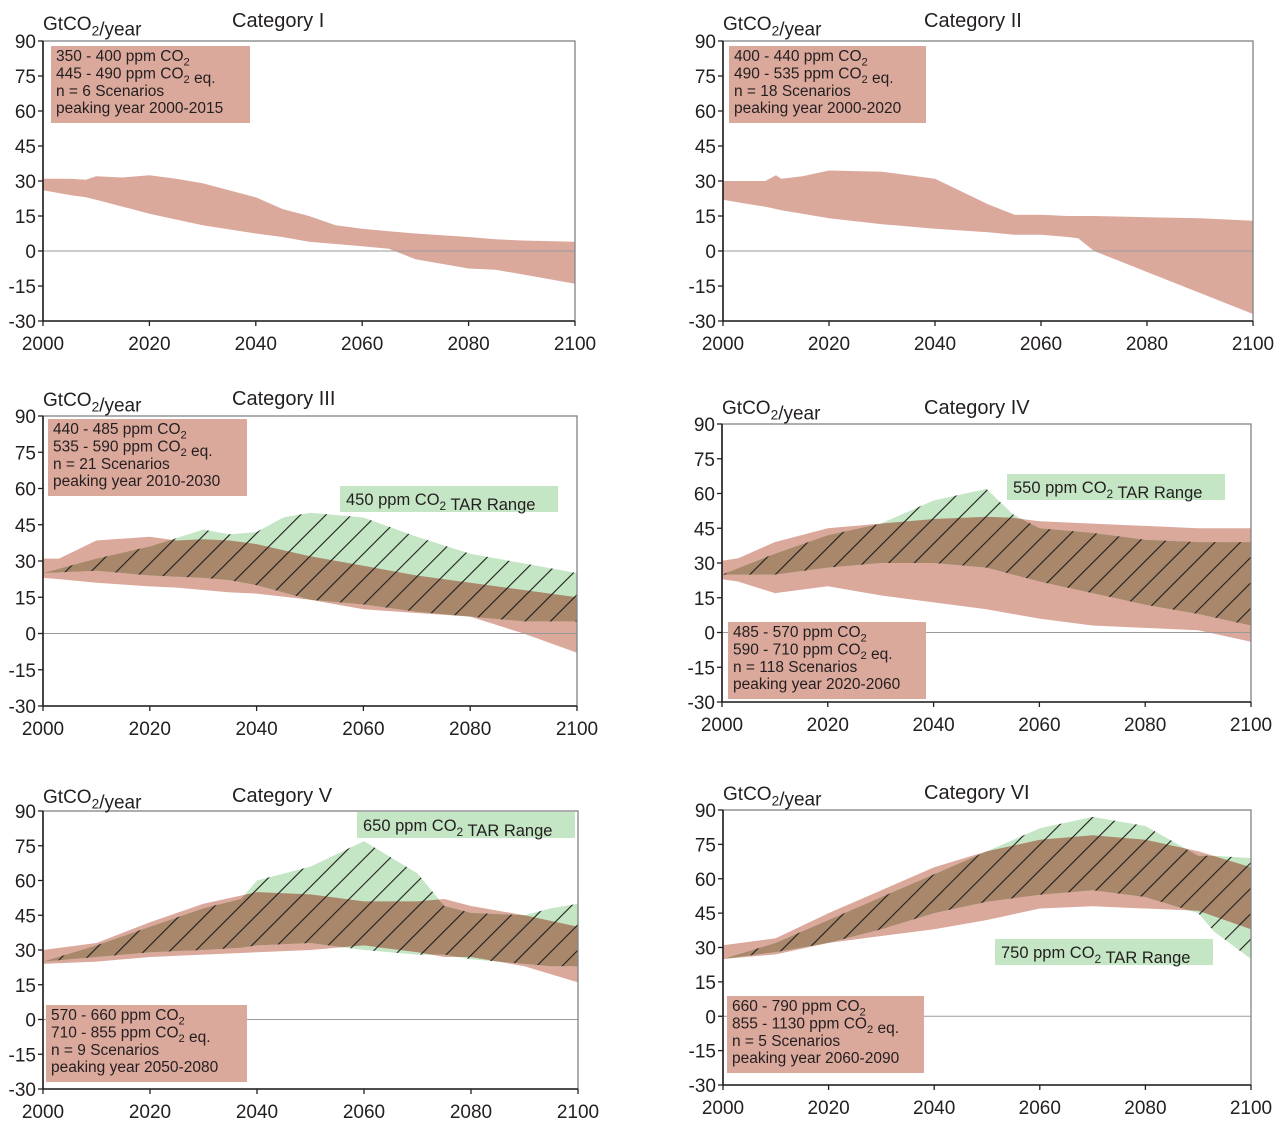  Describe the element at coordinates (815, 1026) in the screenshot. I see `info-line: 855 - 1130 ppm CO2 eq.` at that location.